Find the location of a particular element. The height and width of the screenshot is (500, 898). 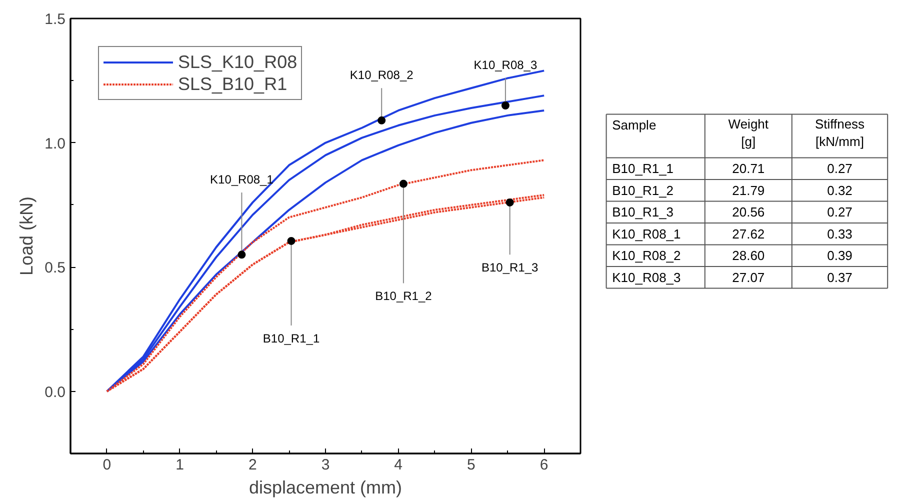

text: Sample is located at coordinates (634, 125).